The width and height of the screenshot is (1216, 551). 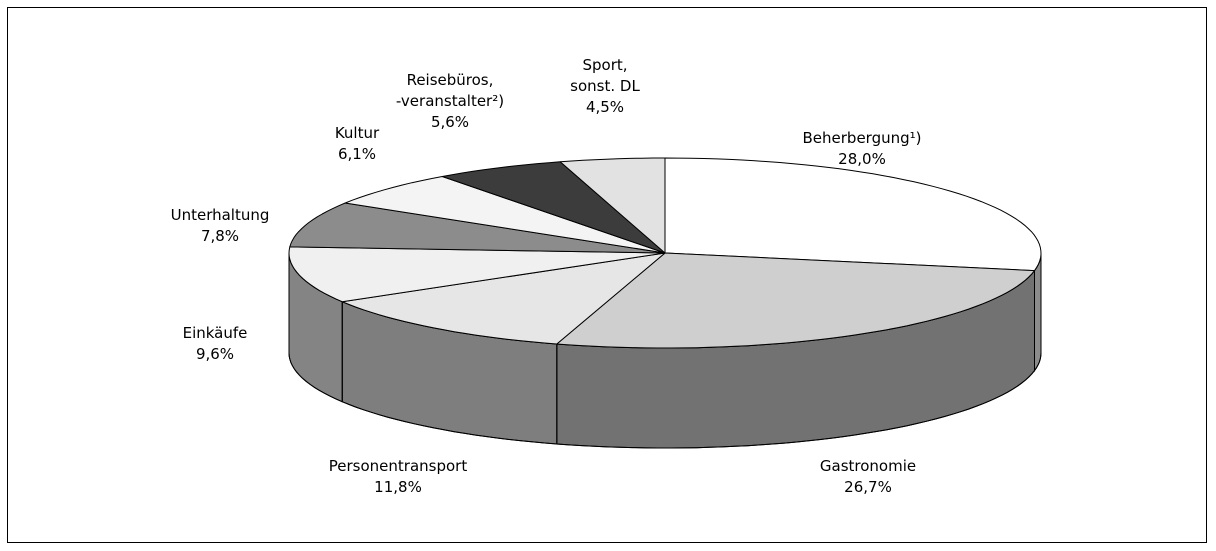 What do you see at coordinates (220, 236) in the screenshot?
I see `value-label: 7,8%` at bounding box center [220, 236].